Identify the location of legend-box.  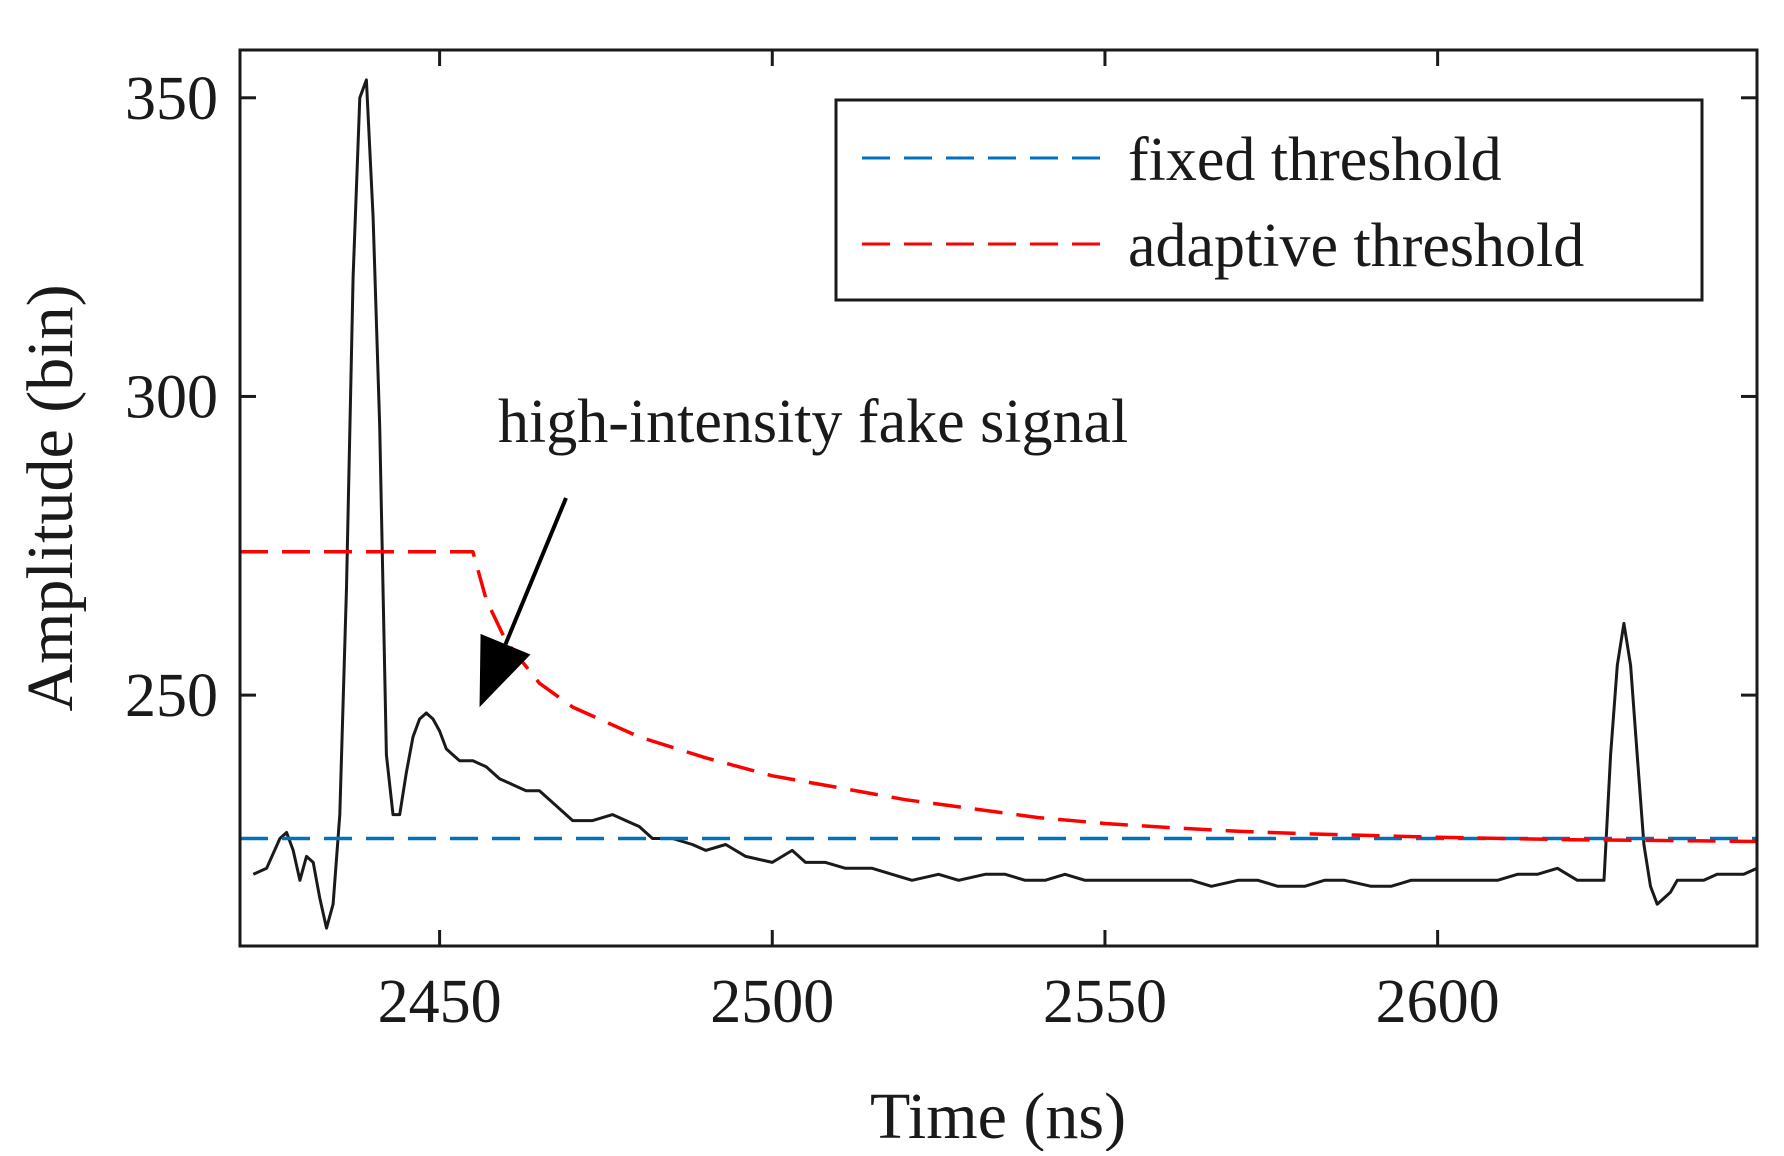
(1269, 200).